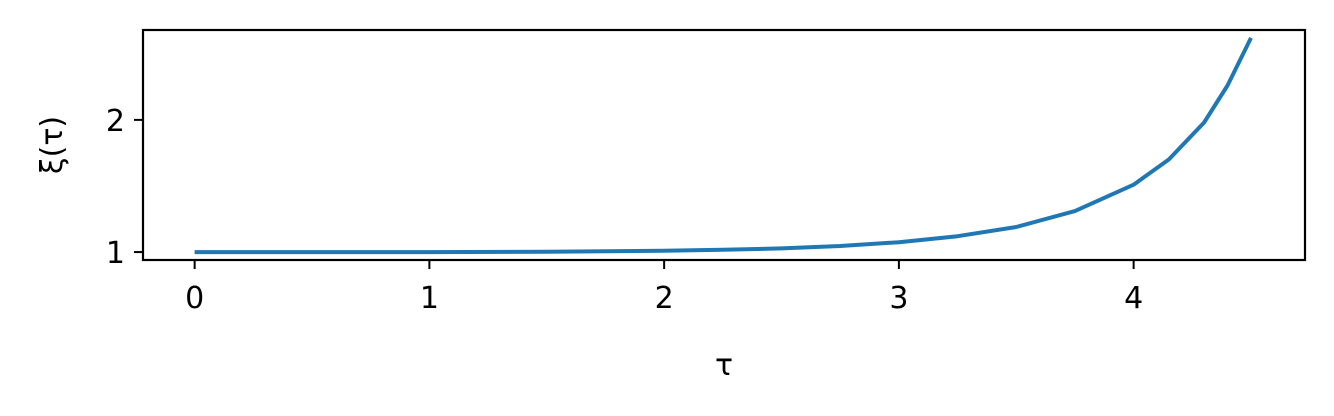 The image size is (1334, 416). I want to click on x-tick-label: 2, so click(664, 298).